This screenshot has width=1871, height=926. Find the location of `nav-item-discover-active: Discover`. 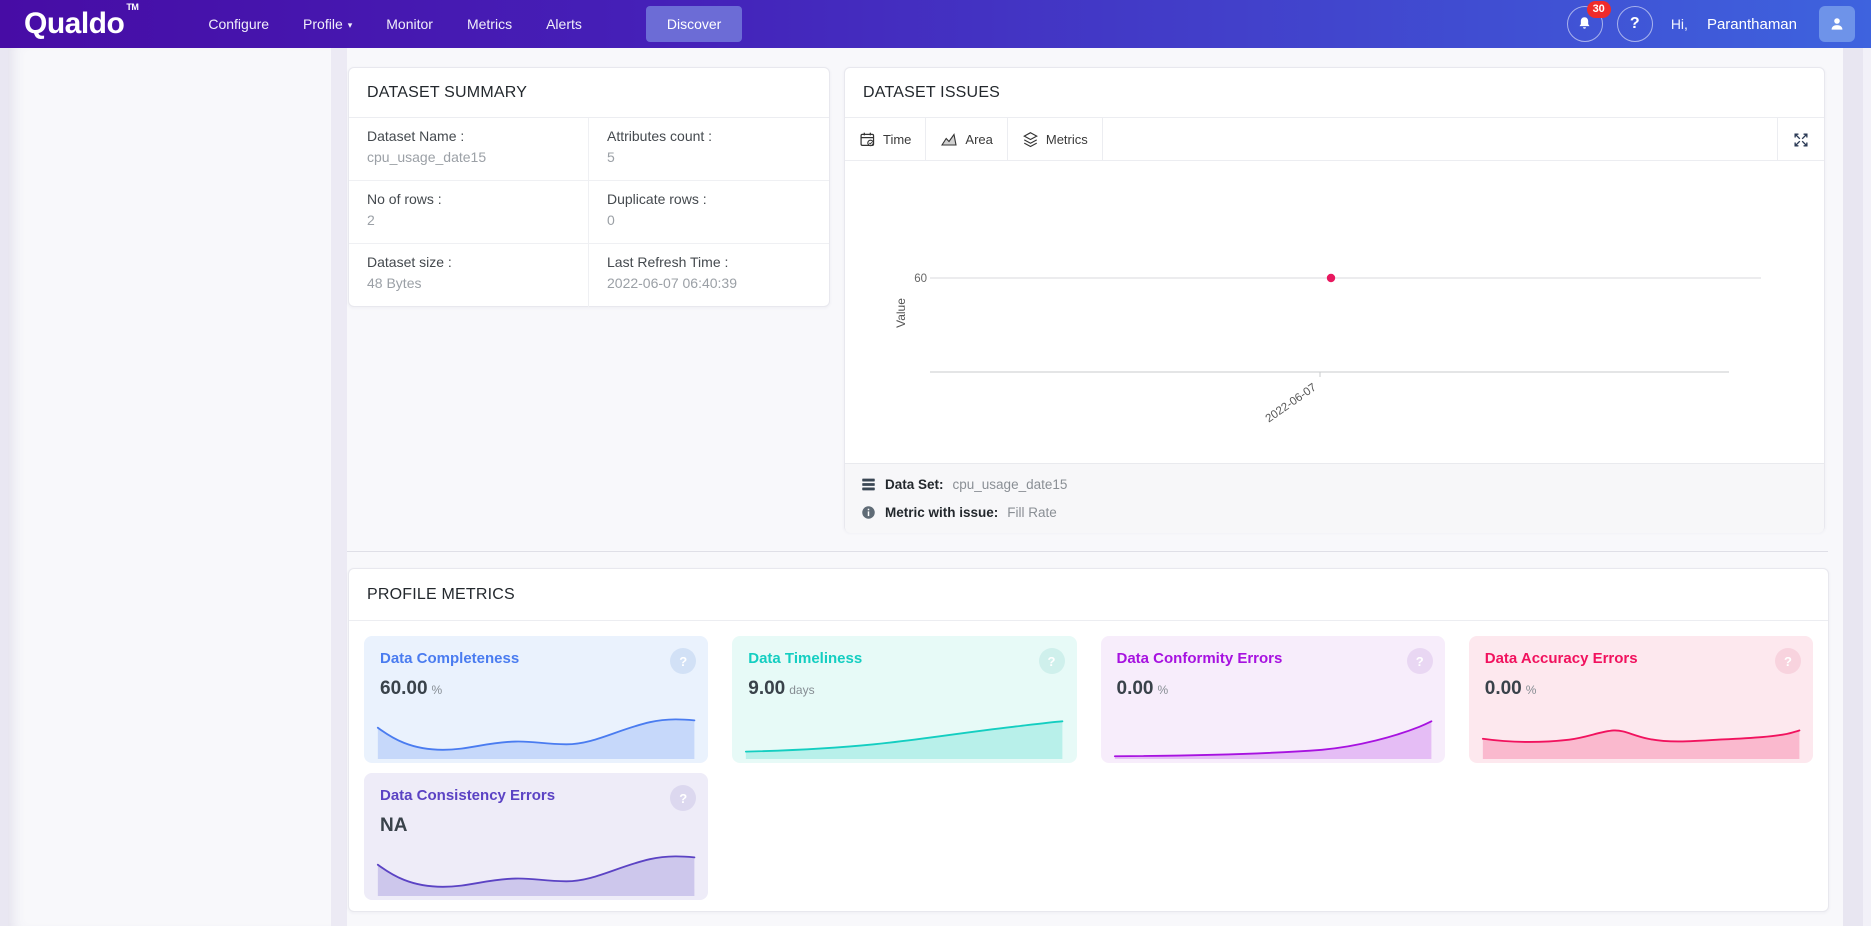

nav-item-discover-active: Discover is located at coordinates (694, 24).